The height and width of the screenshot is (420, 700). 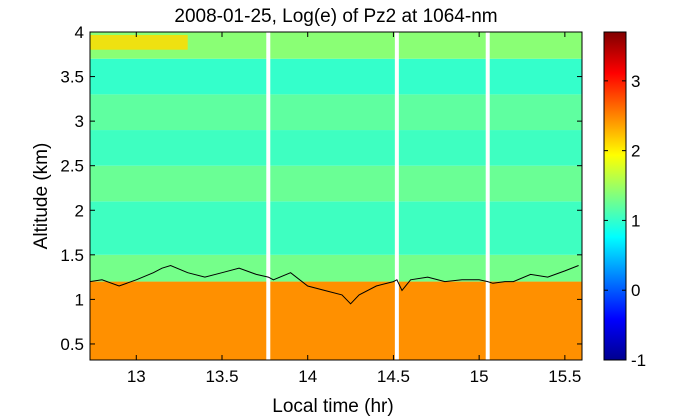 I want to click on y-tick-label: 1, so click(x=79, y=299).